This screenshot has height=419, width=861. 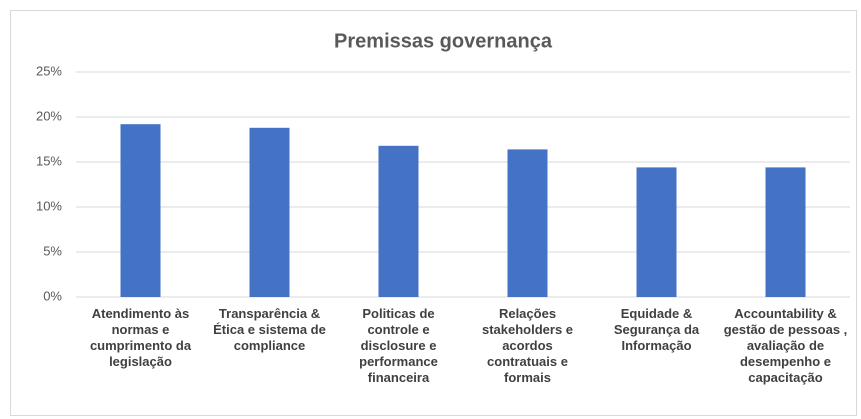 What do you see at coordinates (49, 160) in the screenshot?
I see `y-tick-label: 15%` at bounding box center [49, 160].